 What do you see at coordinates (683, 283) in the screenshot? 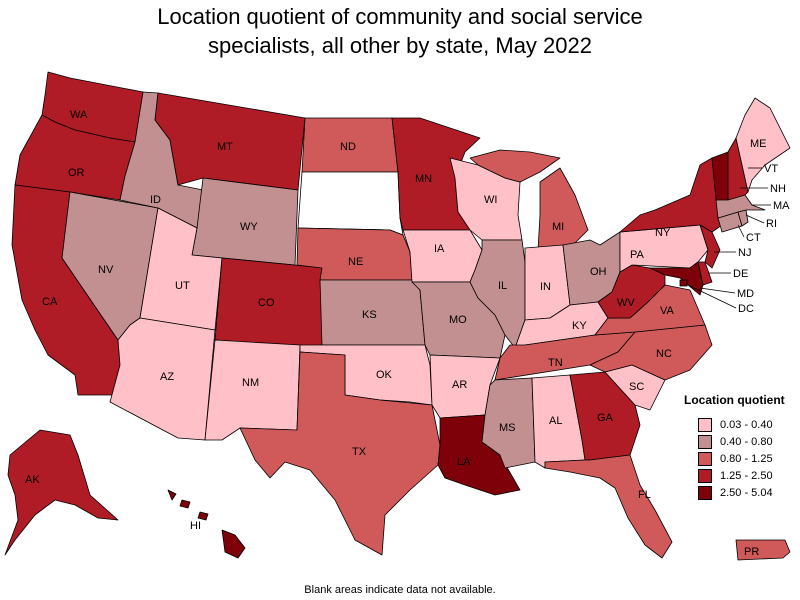
I see `state-DC` at bounding box center [683, 283].